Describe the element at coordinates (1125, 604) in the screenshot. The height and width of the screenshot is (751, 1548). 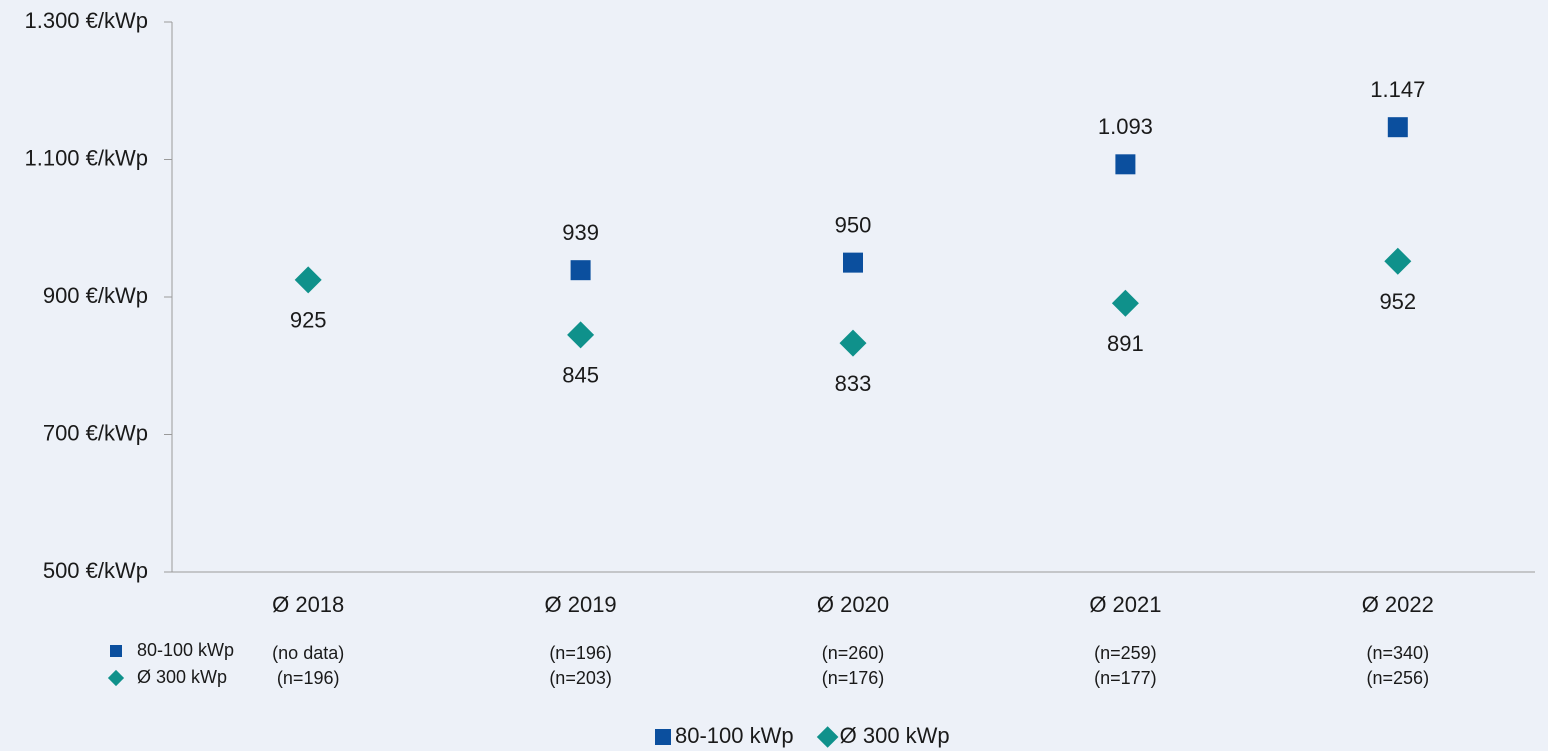
I see `x-tick-label: Ø 2021` at that location.